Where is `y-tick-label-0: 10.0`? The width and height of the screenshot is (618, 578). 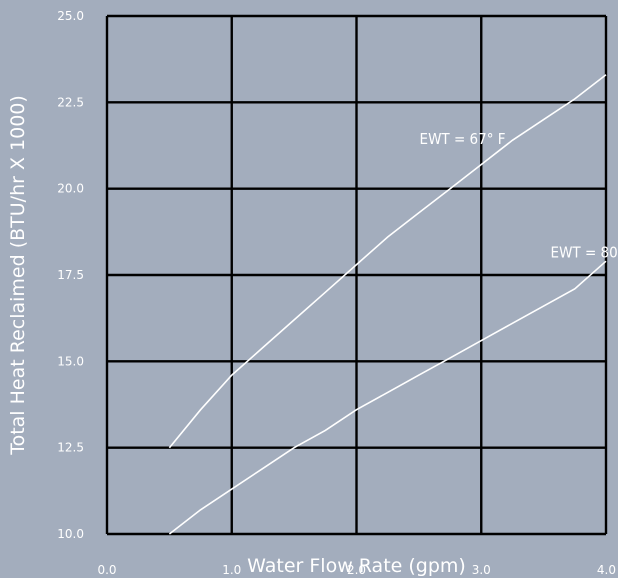
y-tick-label-0: 10.0 is located at coordinates (70, 534).